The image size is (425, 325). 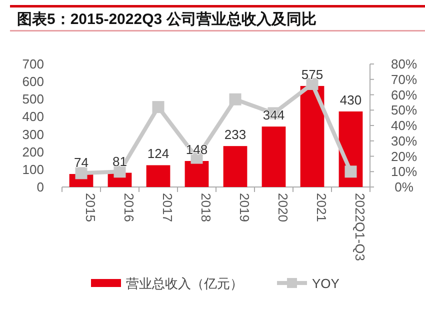 I want to click on y-tick-label: 100, so click(x=33, y=169).